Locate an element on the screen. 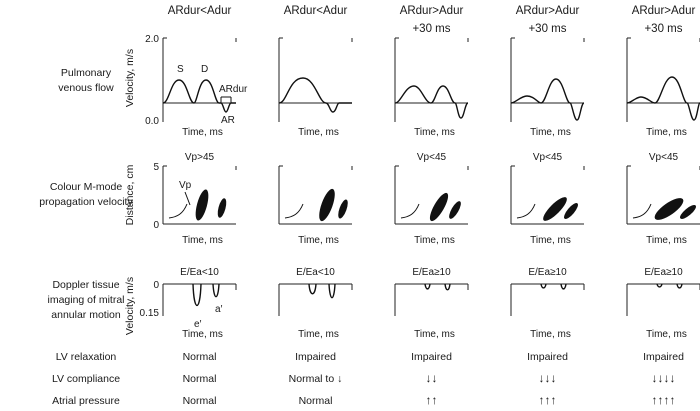 Image resolution: width=700 pixels, height=411 pixels. row-label-pulmonary-line2: venous flow is located at coordinates (86, 88).